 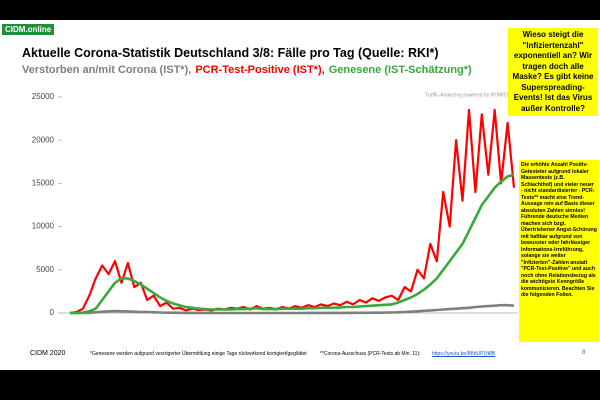 I want to click on y-tick-label: 15000, so click(x=43, y=183).